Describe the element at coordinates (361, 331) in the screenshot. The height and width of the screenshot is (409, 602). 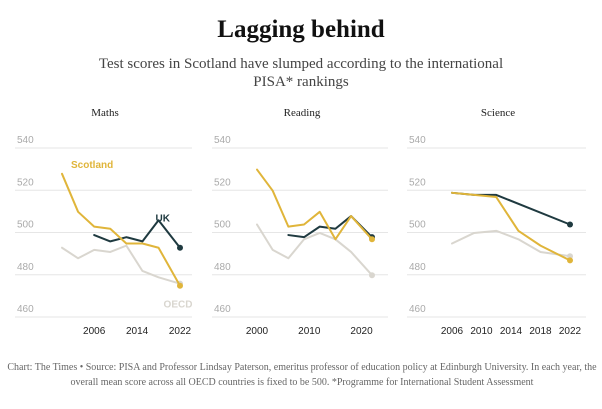
I see `x-tick-label: 2020` at that location.